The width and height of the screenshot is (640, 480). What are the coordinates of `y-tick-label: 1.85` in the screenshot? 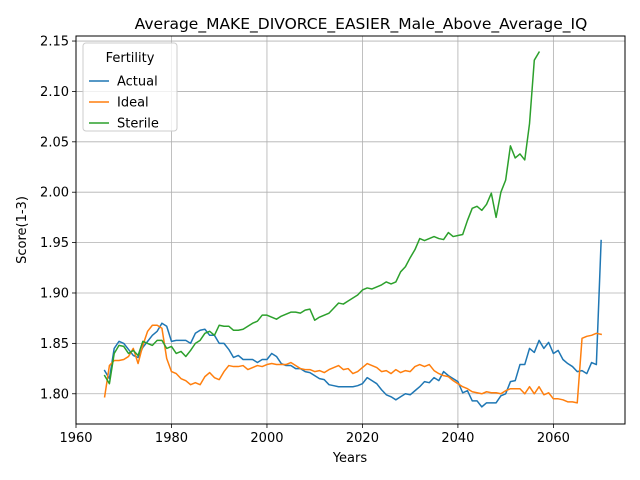 It's located at (54, 344).